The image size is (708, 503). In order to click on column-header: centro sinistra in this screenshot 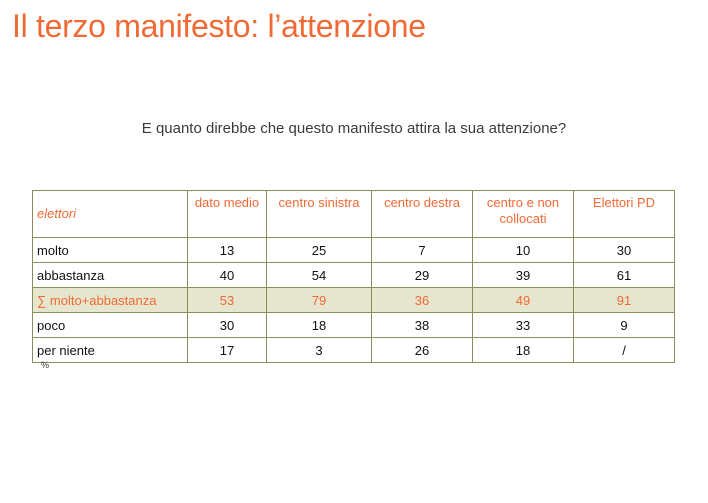, I will do `click(319, 214)`.